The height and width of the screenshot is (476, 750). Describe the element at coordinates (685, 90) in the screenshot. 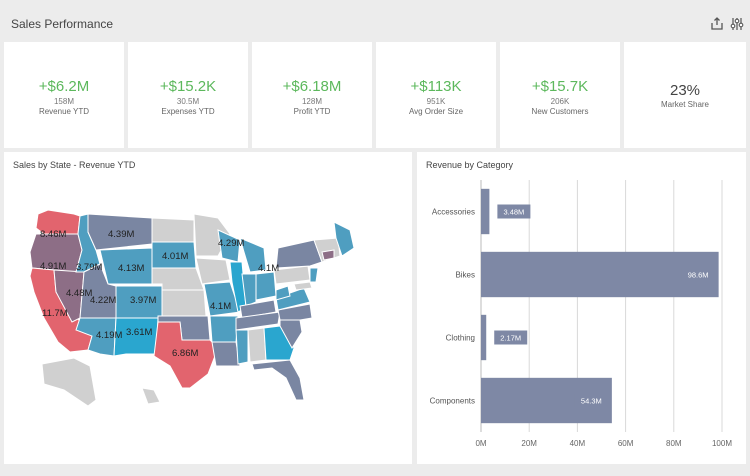

I see `kpi-value: 23%` at that location.